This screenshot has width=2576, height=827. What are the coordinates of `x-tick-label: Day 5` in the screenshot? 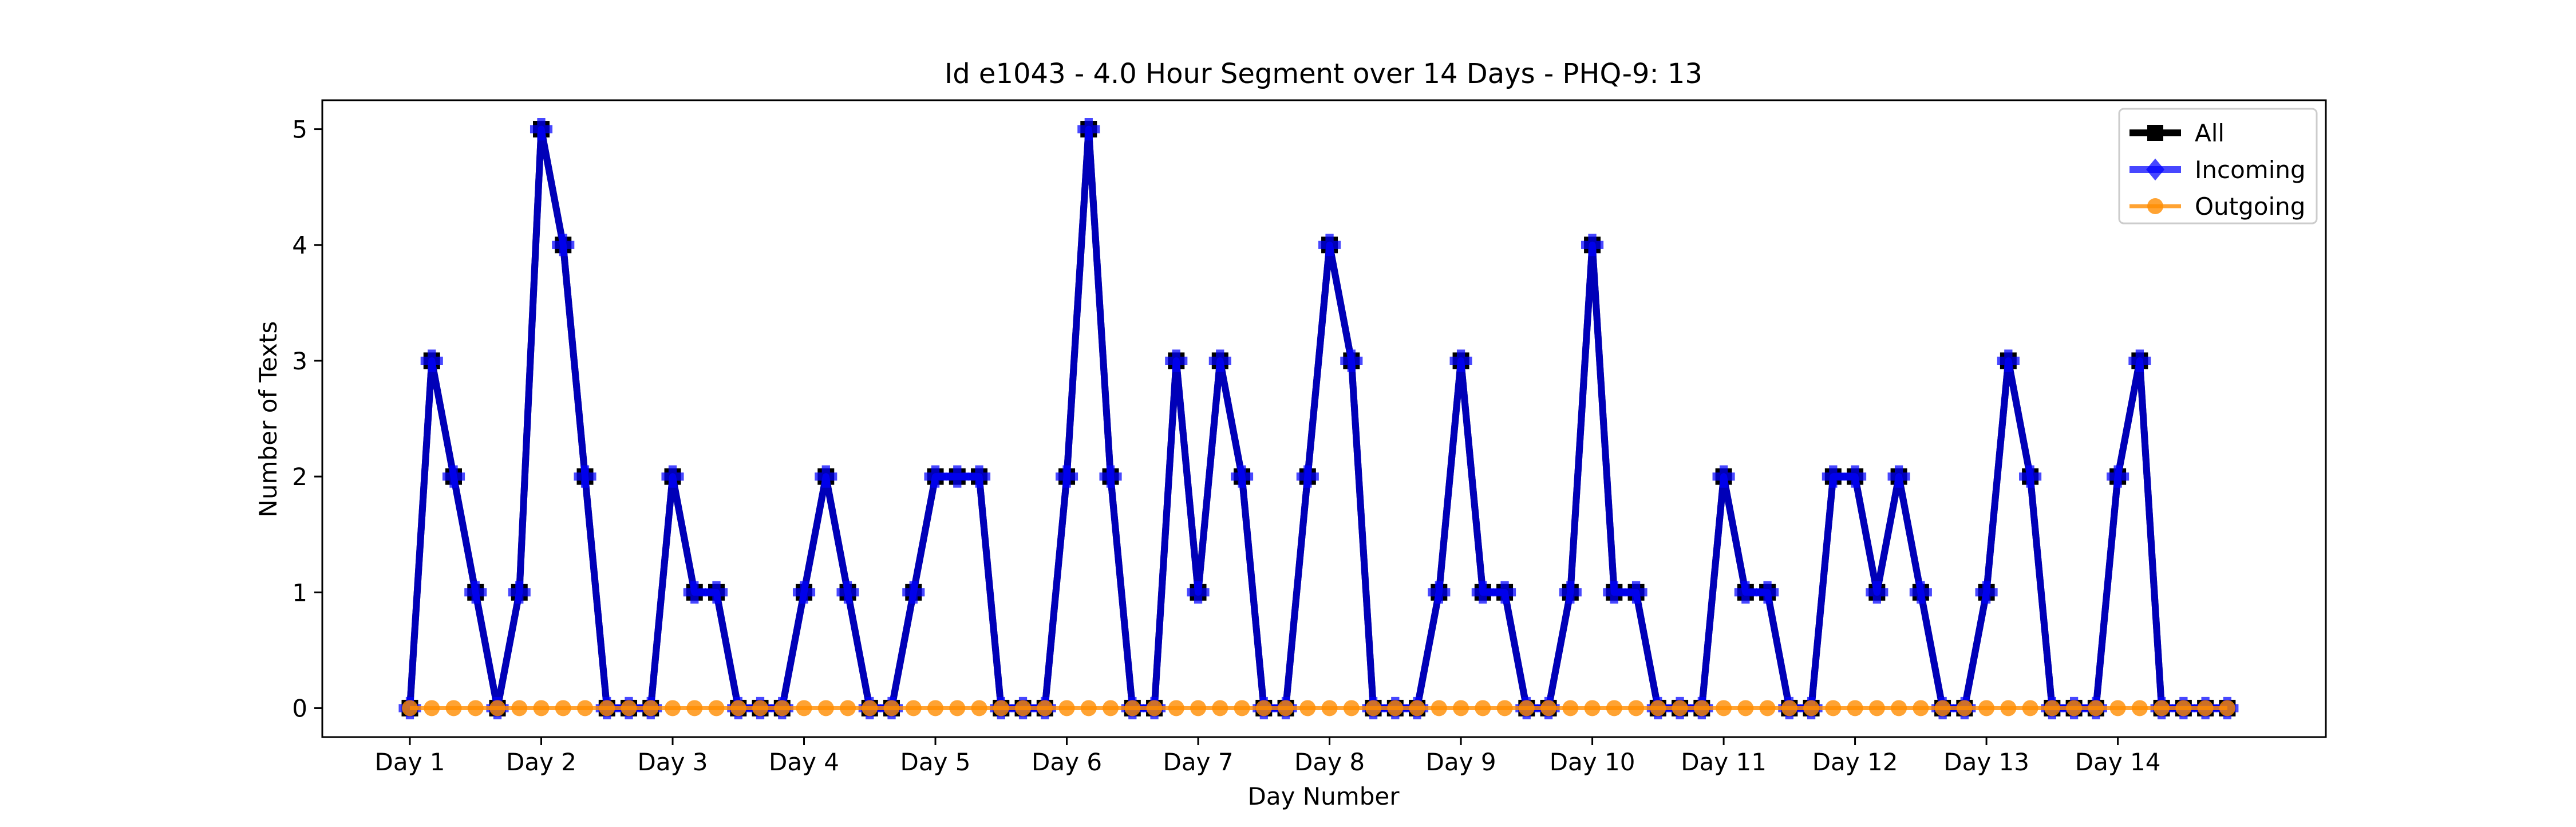 It's located at (935, 762).